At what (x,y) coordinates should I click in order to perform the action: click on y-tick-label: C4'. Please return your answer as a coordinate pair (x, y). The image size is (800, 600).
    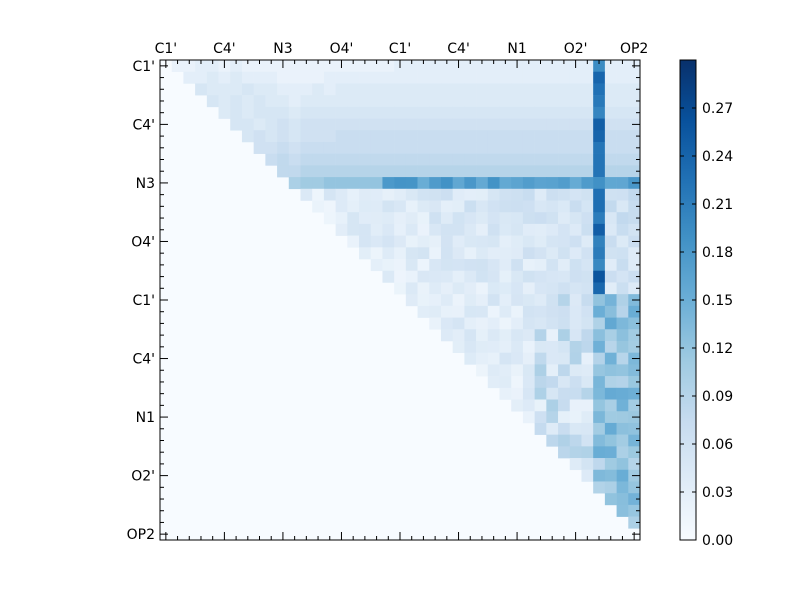
    Looking at the image, I should click on (143, 360).